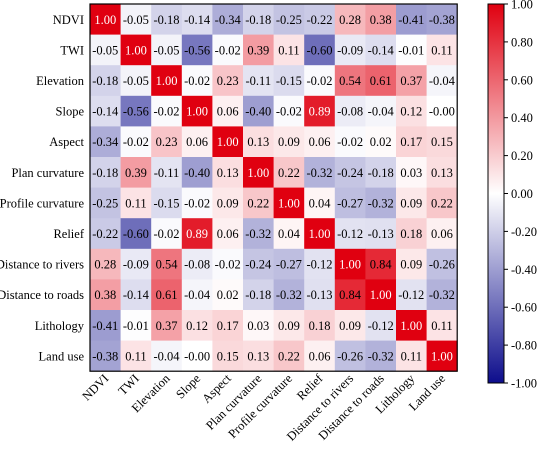  Describe the element at coordinates (95, 387) in the screenshot. I see `column-label: NDVI` at that location.